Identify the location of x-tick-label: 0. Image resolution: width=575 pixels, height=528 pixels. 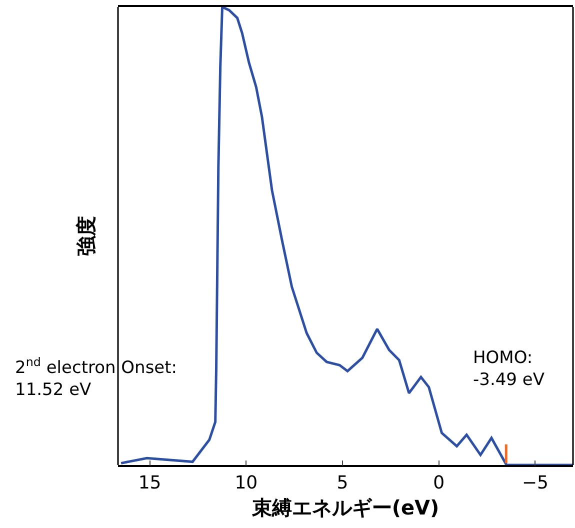
(439, 483).